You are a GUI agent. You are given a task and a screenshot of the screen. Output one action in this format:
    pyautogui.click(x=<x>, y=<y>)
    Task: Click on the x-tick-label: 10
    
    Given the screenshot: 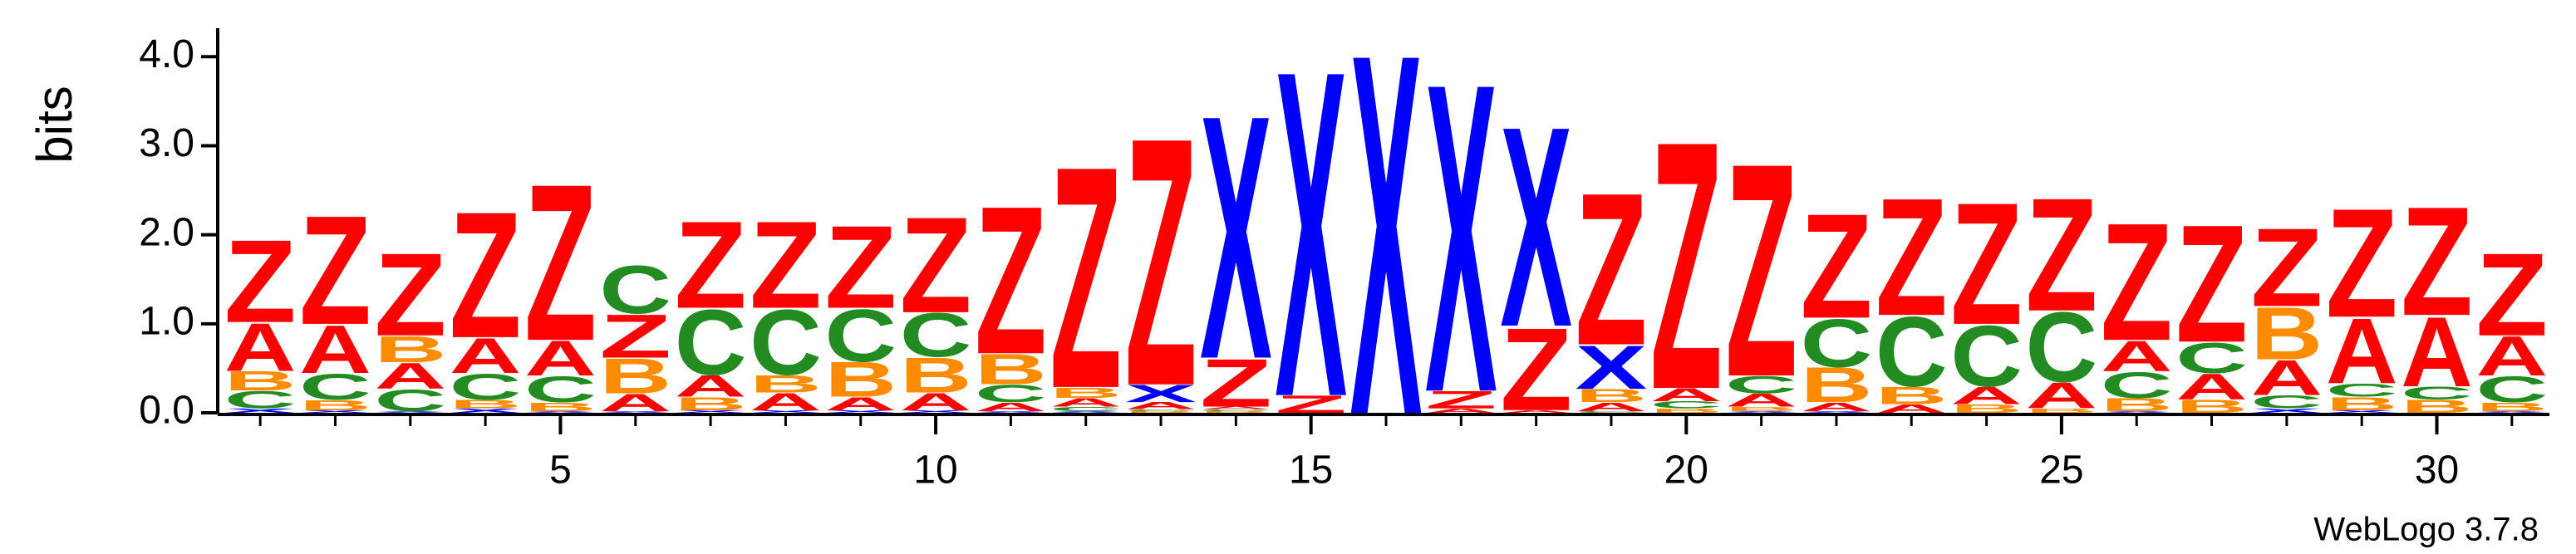 What is the action you would take?
    pyautogui.click(x=935, y=471)
    